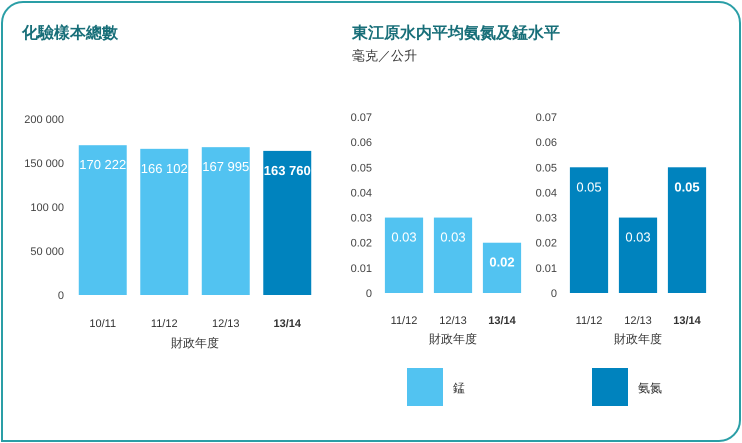 Image resolution: width=742 pixels, height=443 pixels. I want to click on data-label: 167 995, so click(226, 166).